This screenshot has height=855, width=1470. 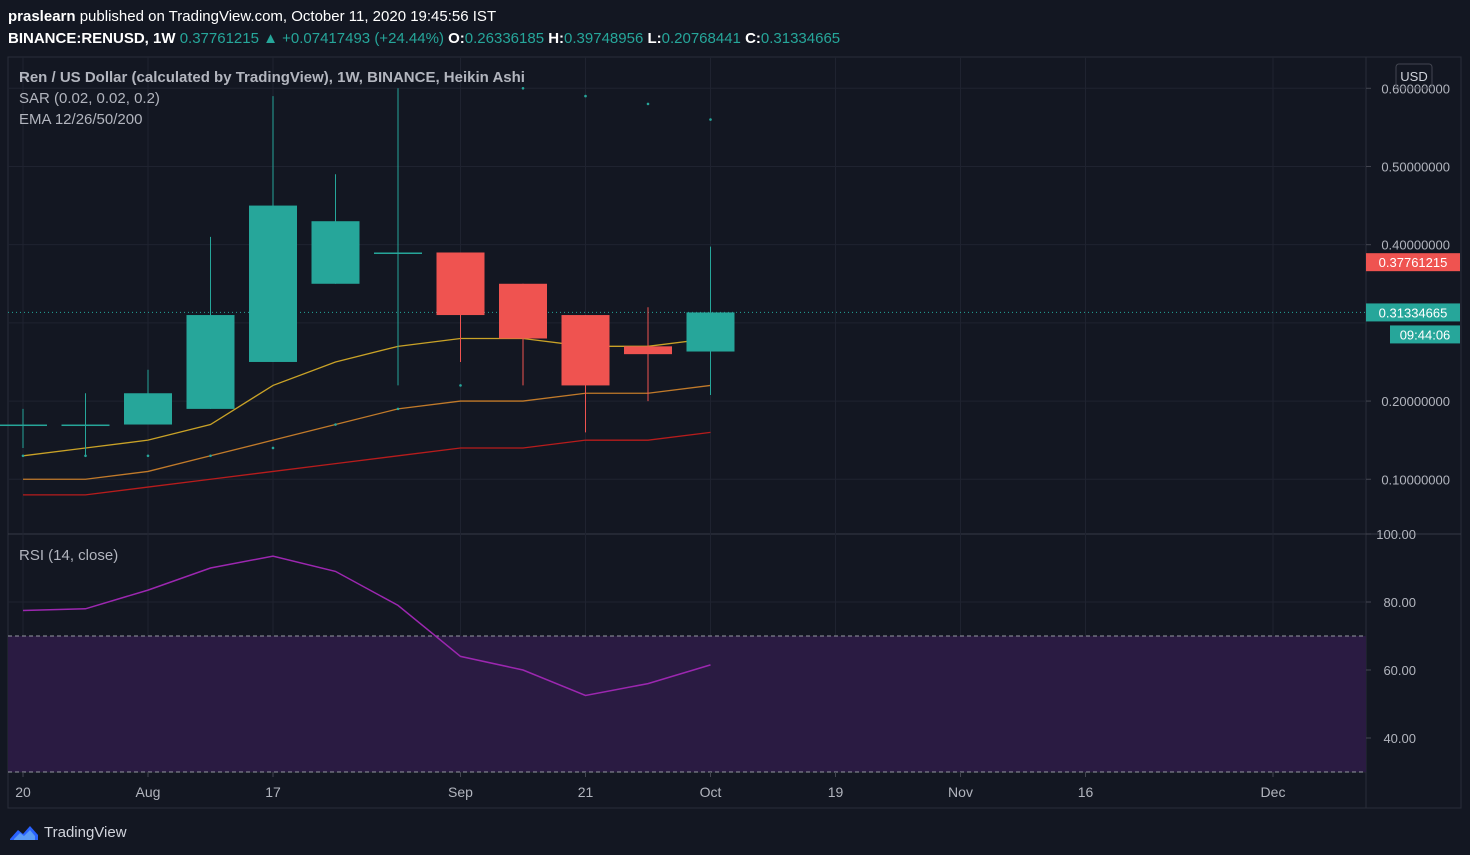 I want to click on close-label: C:, so click(x=753, y=38).